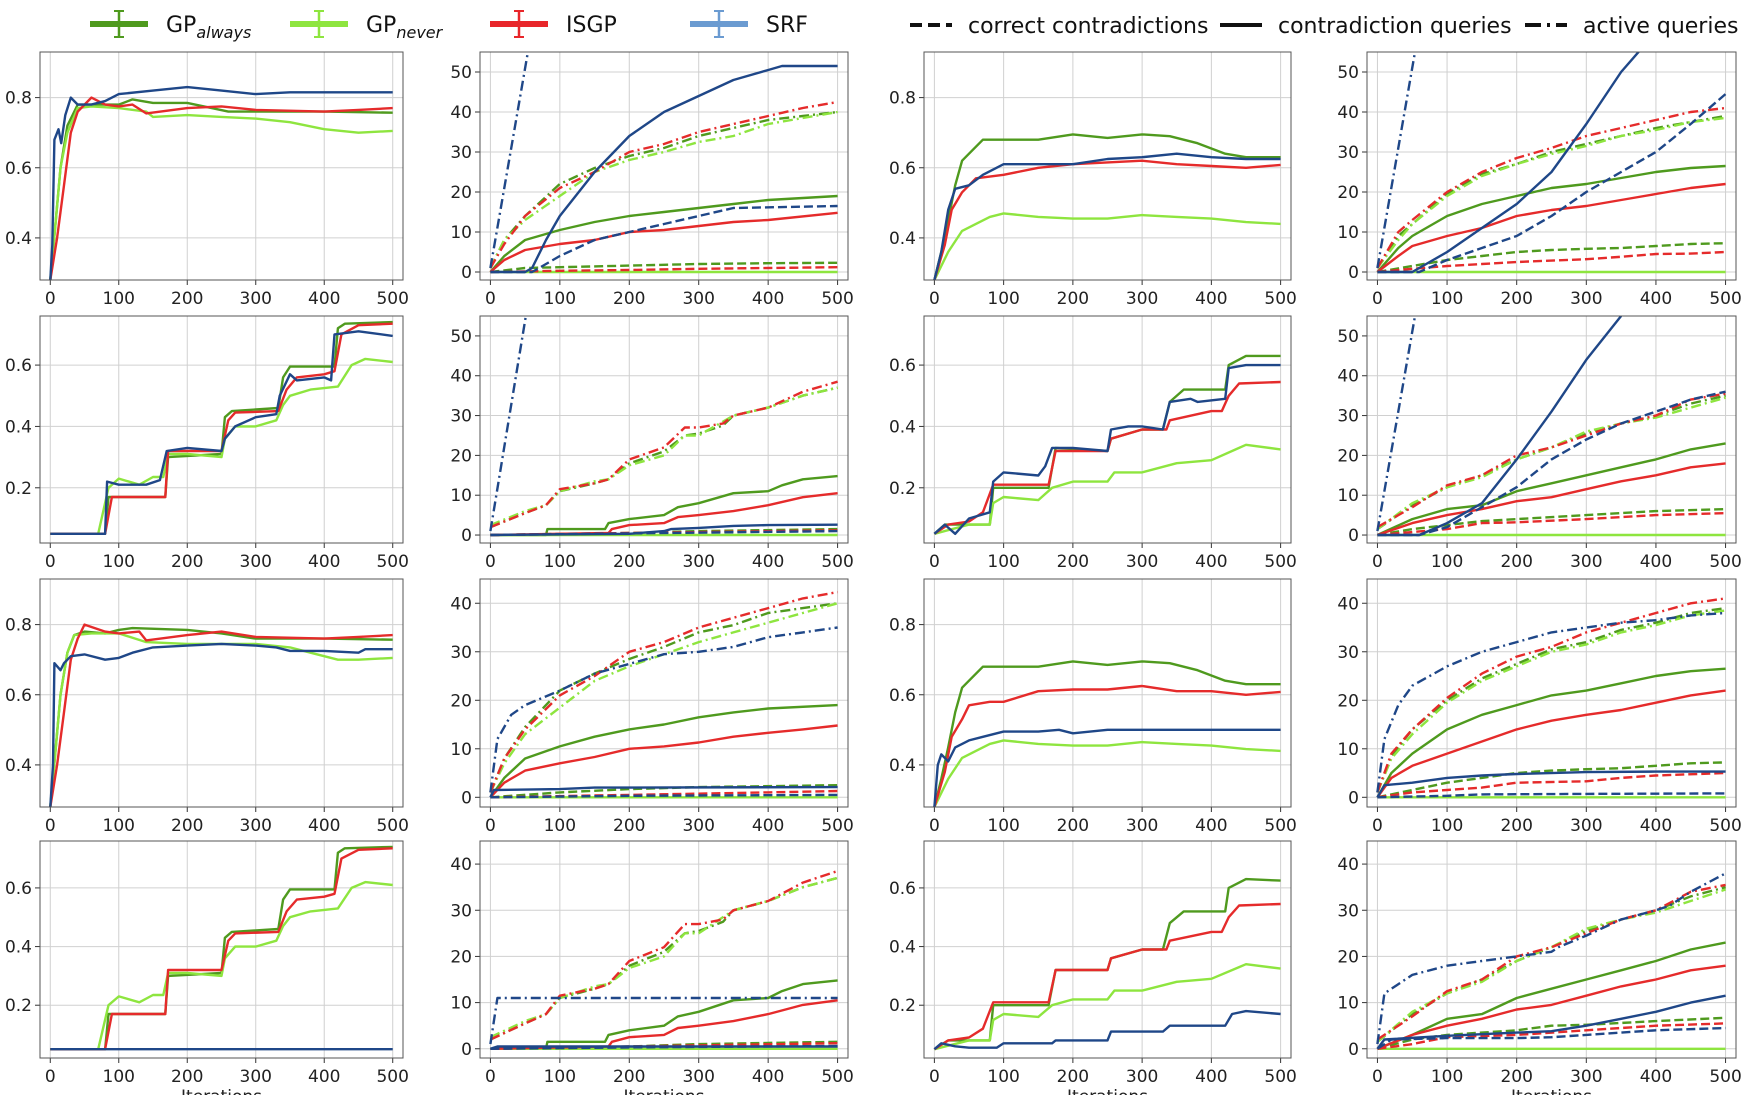  I want to click on series-line-GP_never-solid, so click(1107, 246).